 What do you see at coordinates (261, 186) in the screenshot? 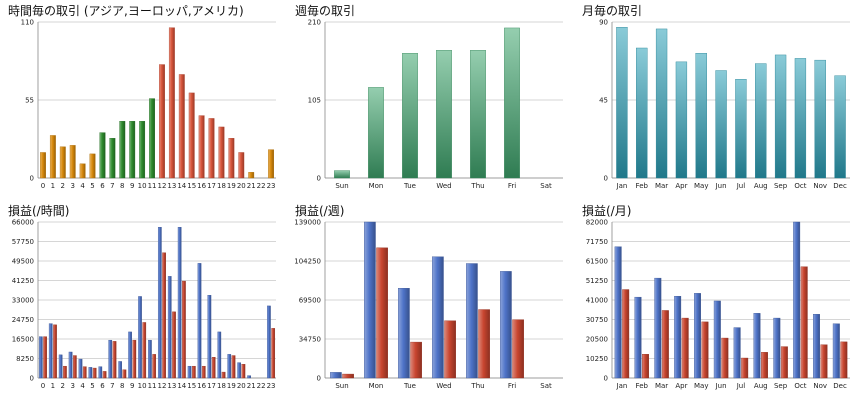
I see `x-tick-label: 22` at bounding box center [261, 186].